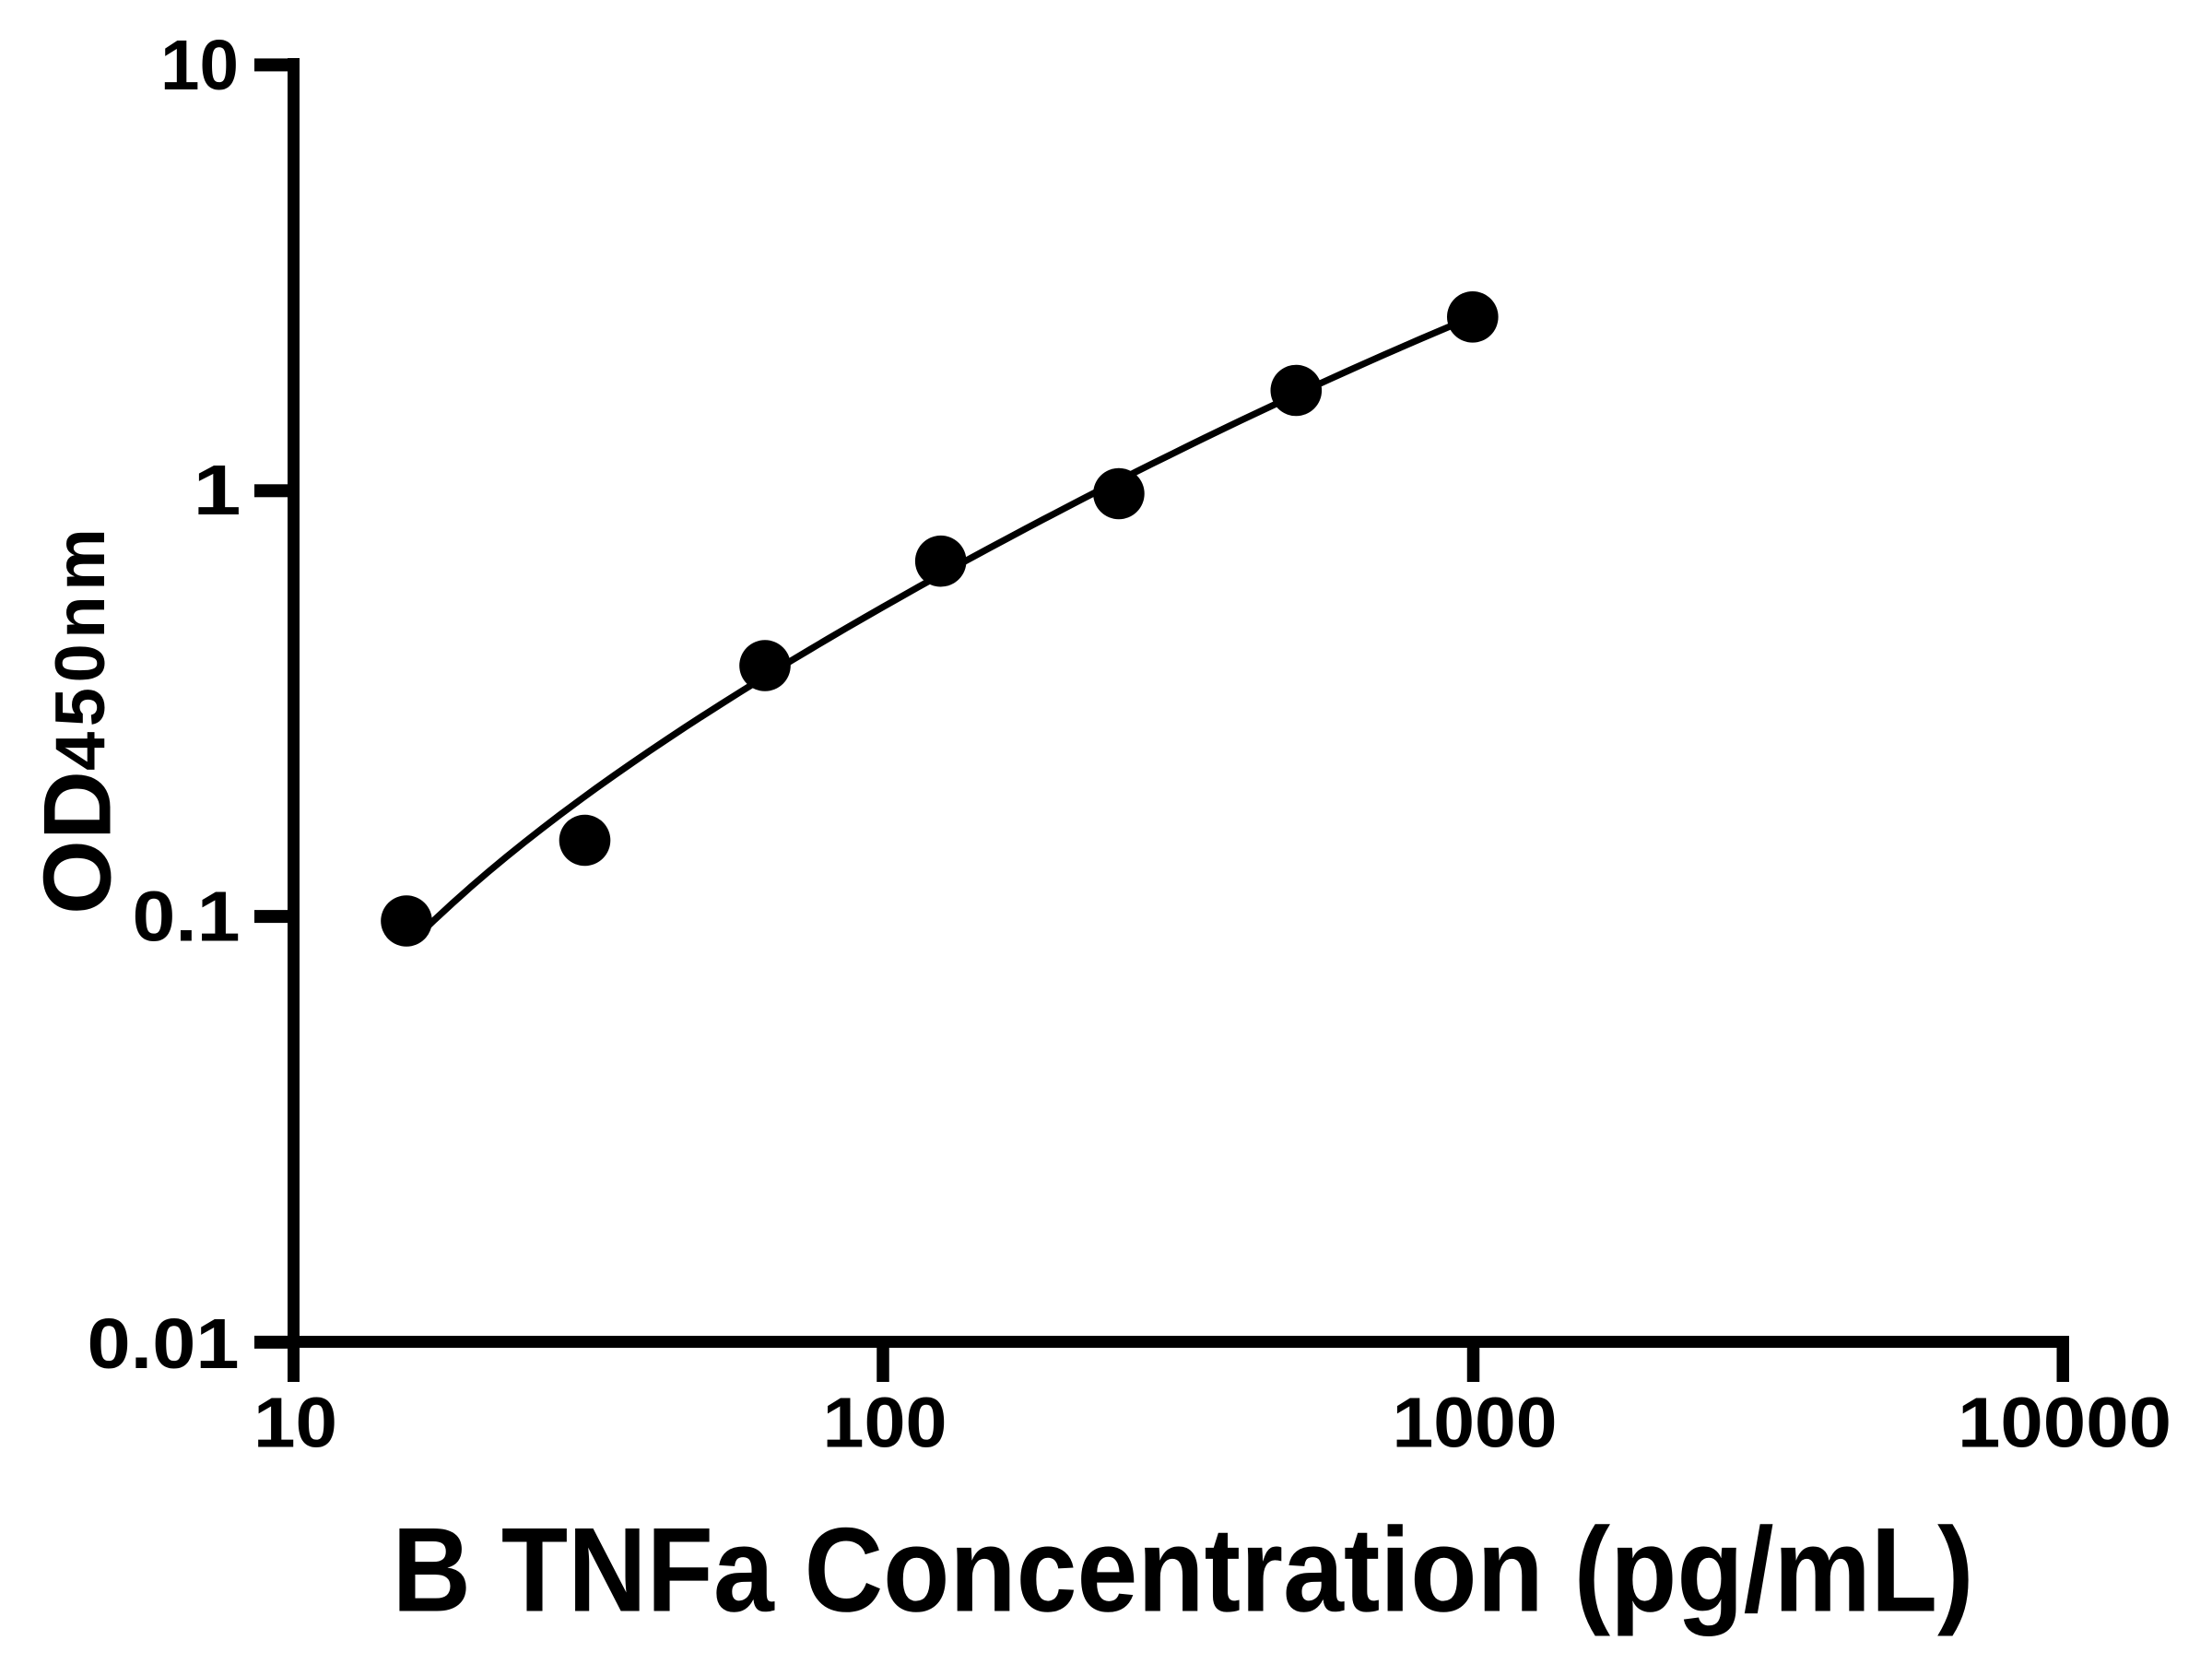  I want to click on svg-text: 10000, so click(2064, 1423).